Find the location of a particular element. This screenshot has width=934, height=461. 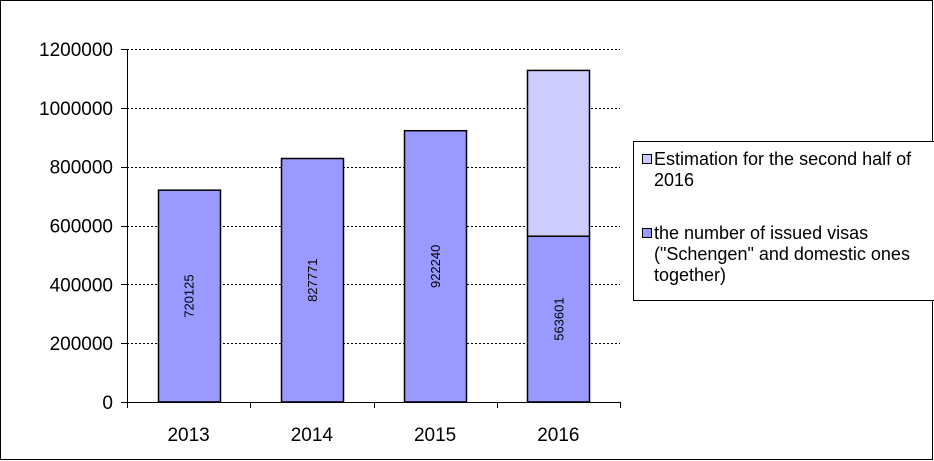

y-tick-label: 400000 is located at coordinates (81, 285).